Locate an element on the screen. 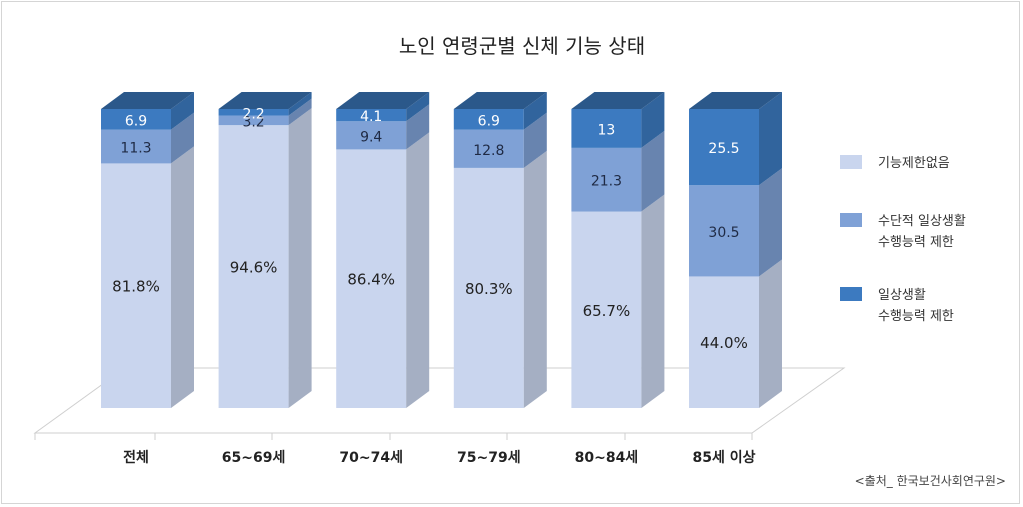  category-label: 85세 이상 is located at coordinates (724, 457).